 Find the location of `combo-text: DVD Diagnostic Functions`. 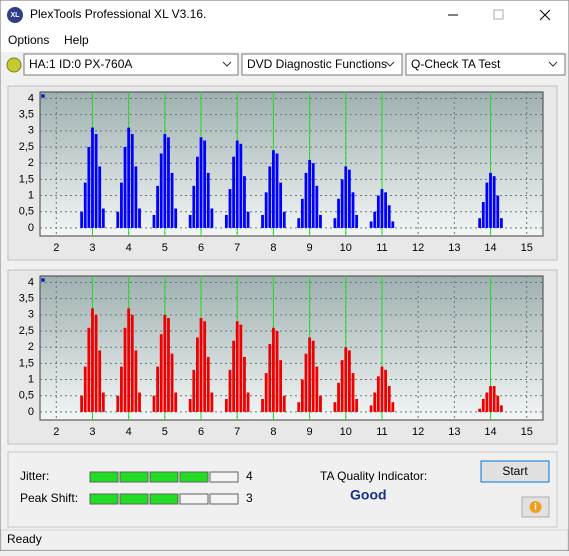

combo-text: DVD Diagnostic Functions is located at coordinates (317, 64).